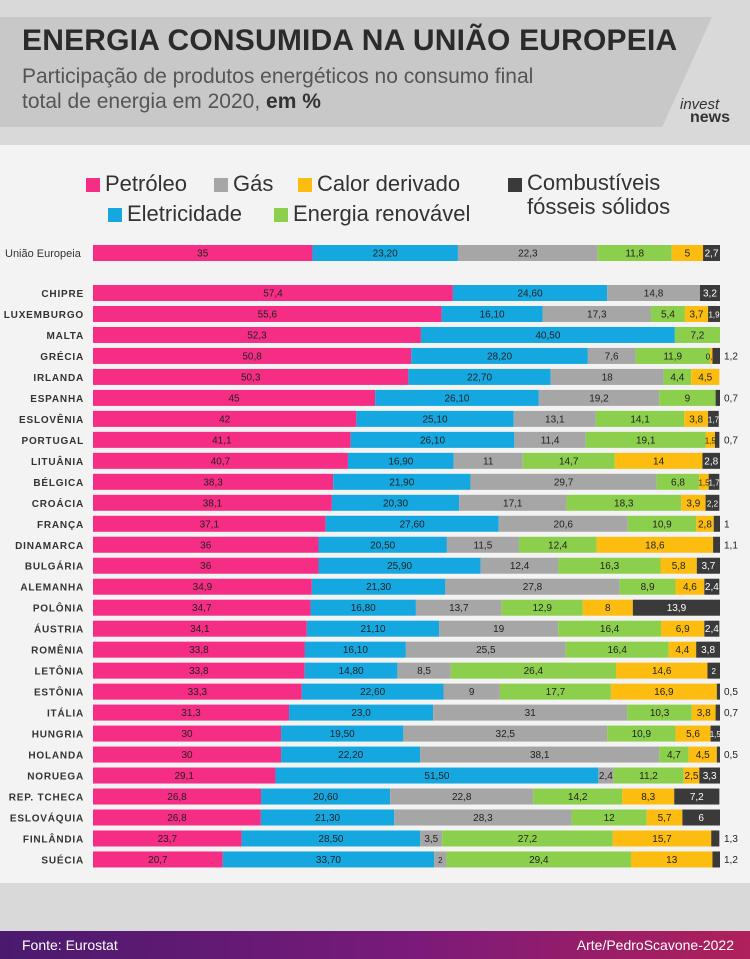 This screenshot has width=750, height=959. What do you see at coordinates (362, 313) in the screenshot?
I see `bar-row-luxemburgo: LUXEMBURGO 55,6 16,10 17,3 5,4 3,7 1,9` at bounding box center [362, 313].